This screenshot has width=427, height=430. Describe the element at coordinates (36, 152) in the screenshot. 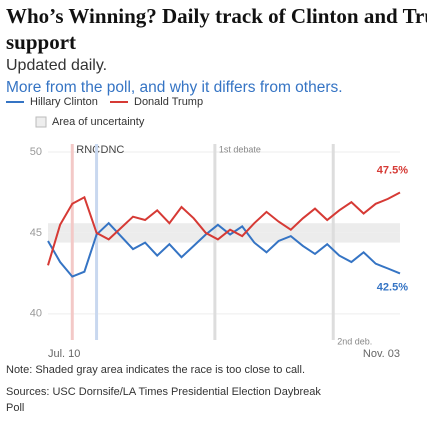

I see `y-tick-label: 50` at that location.